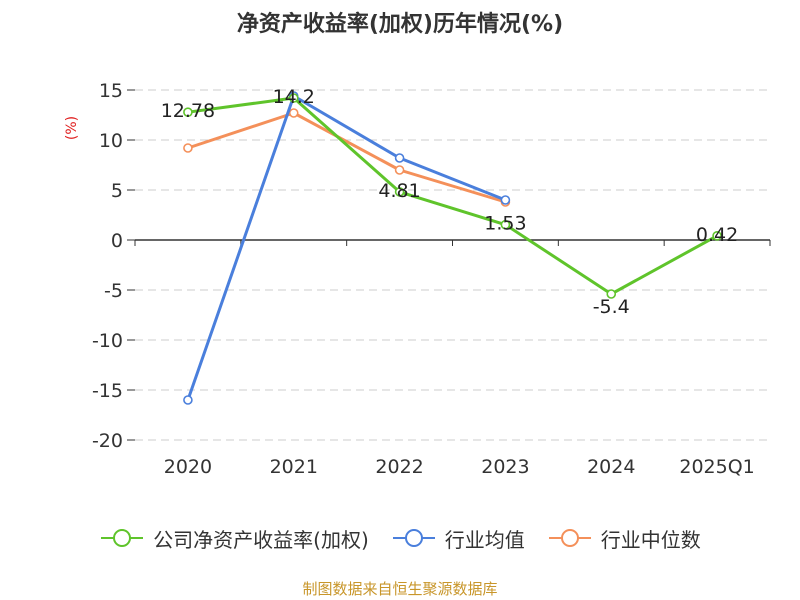 The image size is (800, 600). What do you see at coordinates (400, 589) in the screenshot?
I see `source-note: 制图数据来自恒生聚源数据库` at bounding box center [400, 589].